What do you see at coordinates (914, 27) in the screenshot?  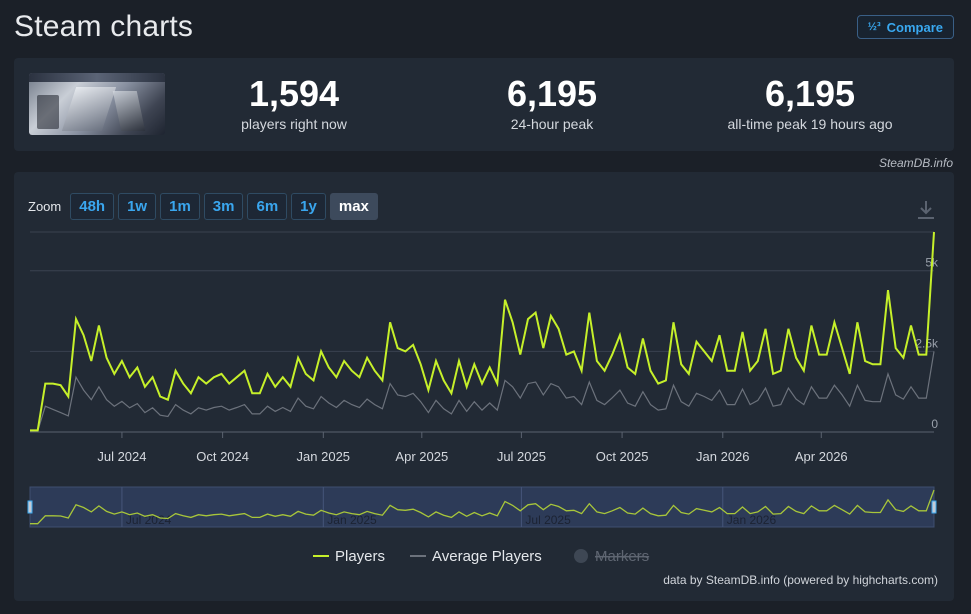 I see `compare-label: Compare` at bounding box center [914, 27].